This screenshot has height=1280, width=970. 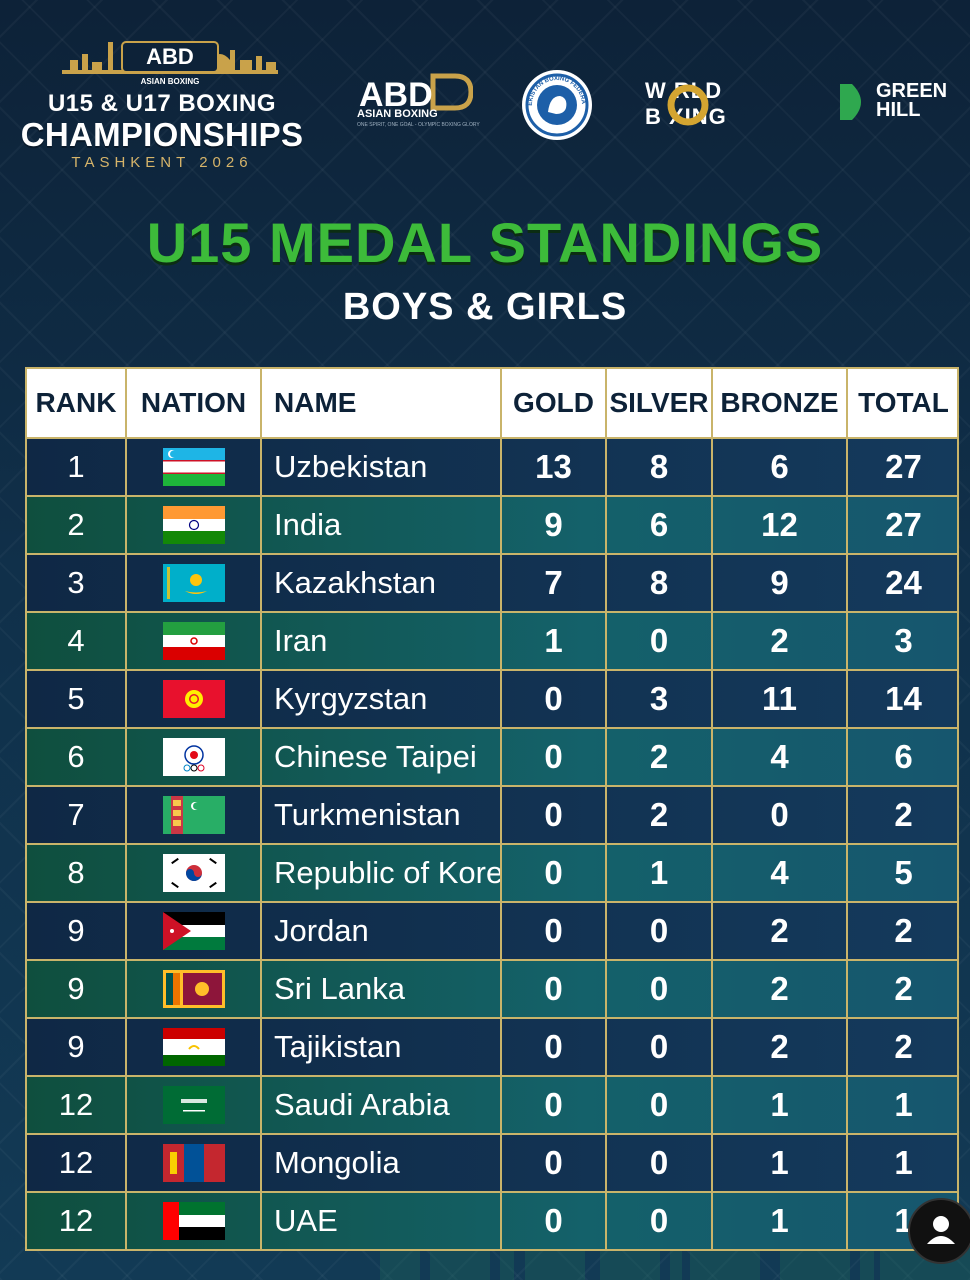 What do you see at coordinates (939, 1231) in the screenshot?
I see `user-avatar-icon` at bounding box center [939, 1231].